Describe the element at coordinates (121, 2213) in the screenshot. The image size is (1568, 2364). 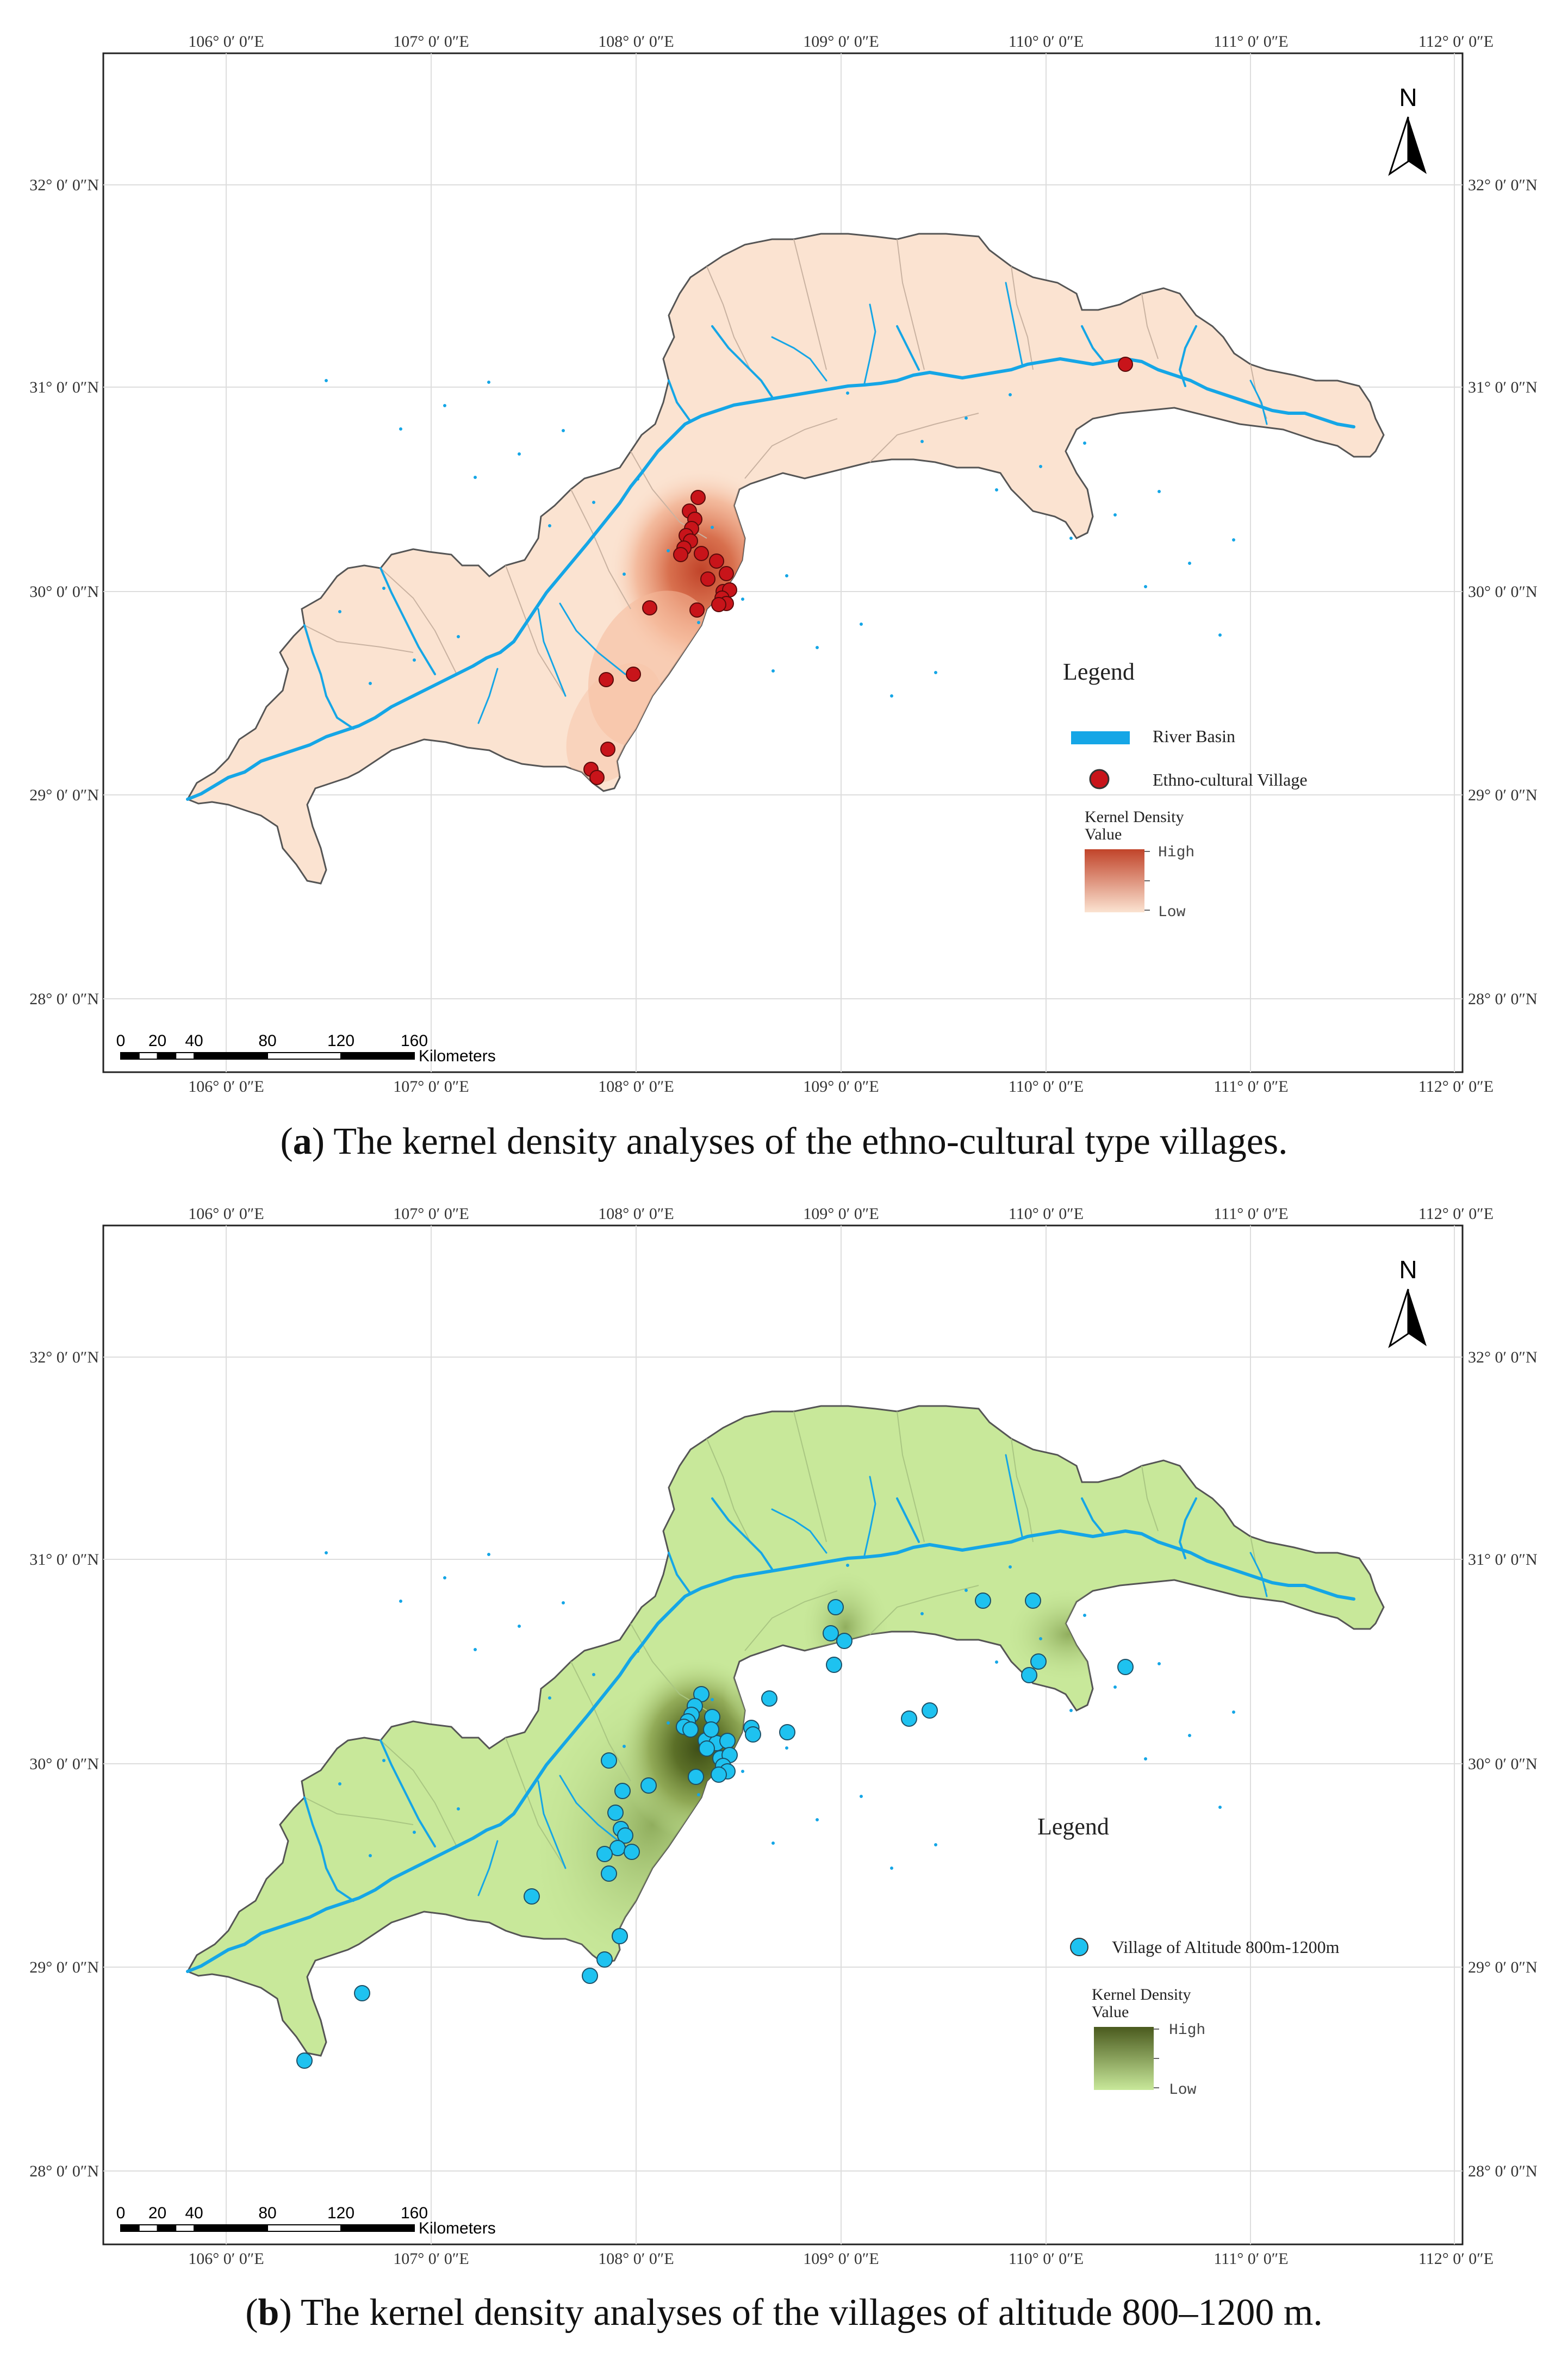
I see `scale-tick-label: 0` at that location.